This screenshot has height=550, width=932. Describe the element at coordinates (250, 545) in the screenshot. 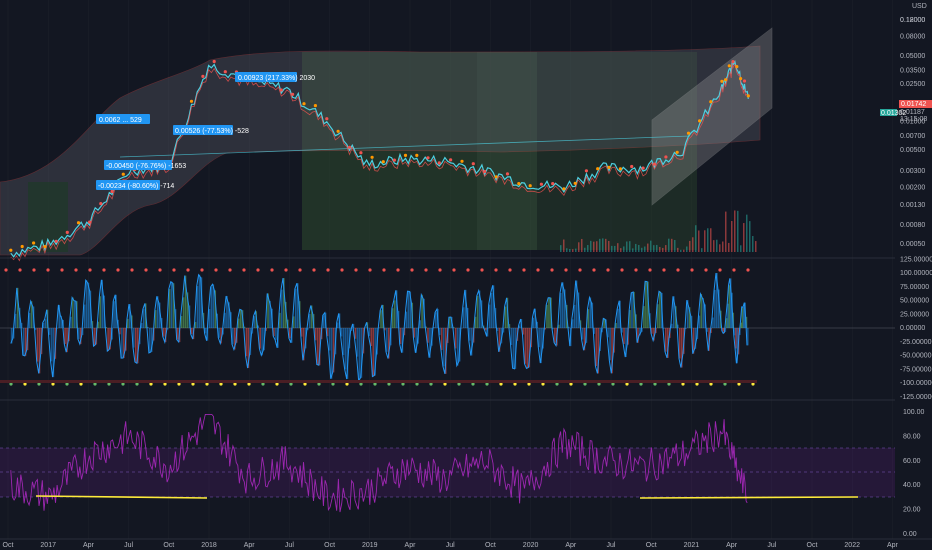

I see `time-tick: Apr` at that location.